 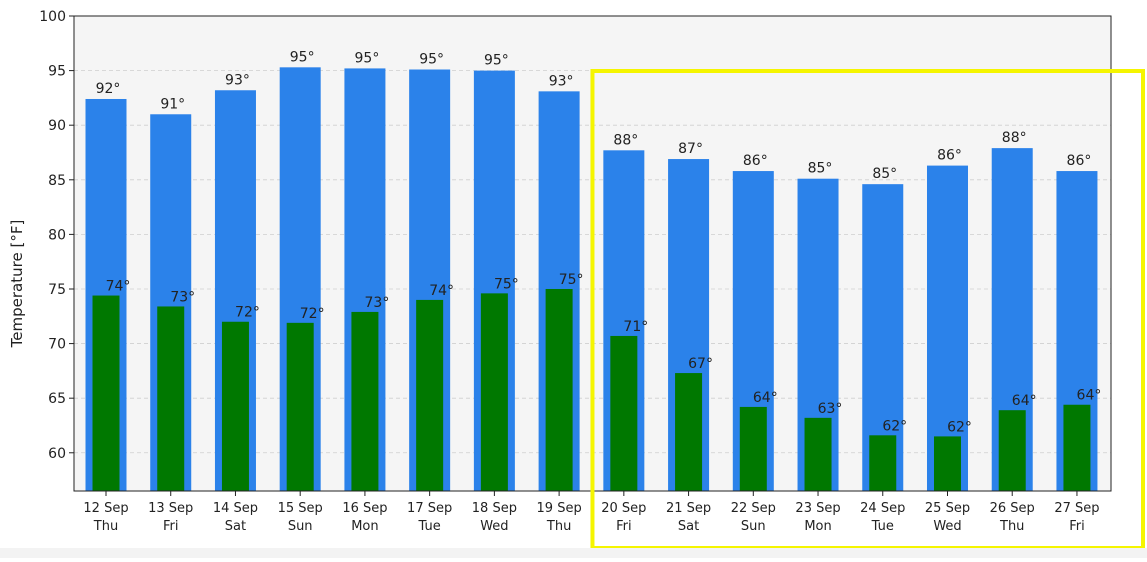 What do you see at coordinates (364, 508) in the screenshot?
I see `x-tick-label-date: 16 Sep` at bounding box center [364, 508].